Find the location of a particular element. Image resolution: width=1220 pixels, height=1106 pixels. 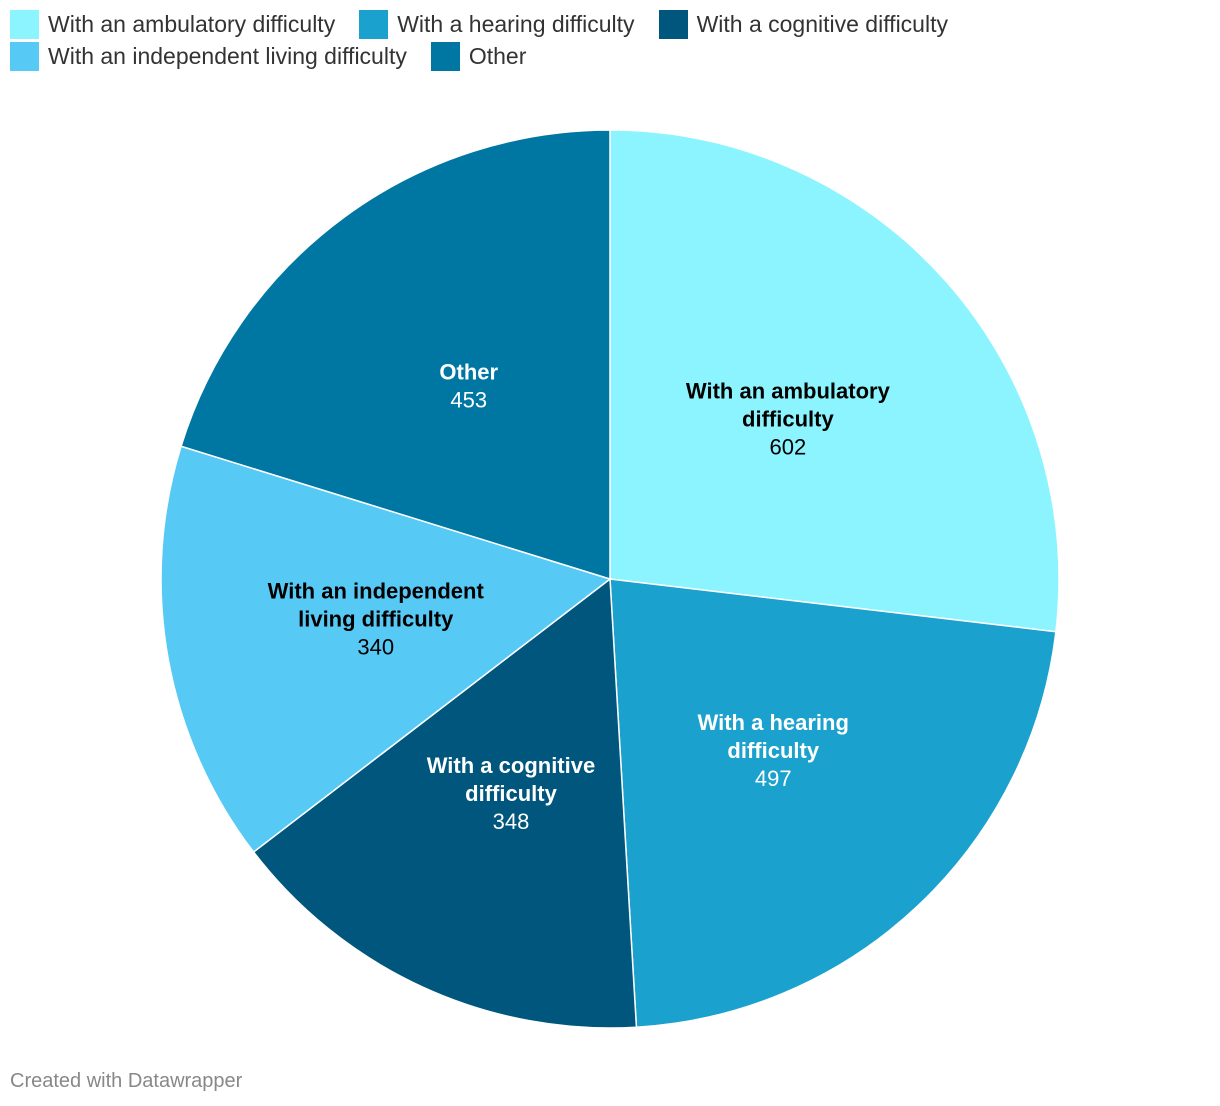

slice-label-name: With an ambulatory is located at coordinates (788, 391).